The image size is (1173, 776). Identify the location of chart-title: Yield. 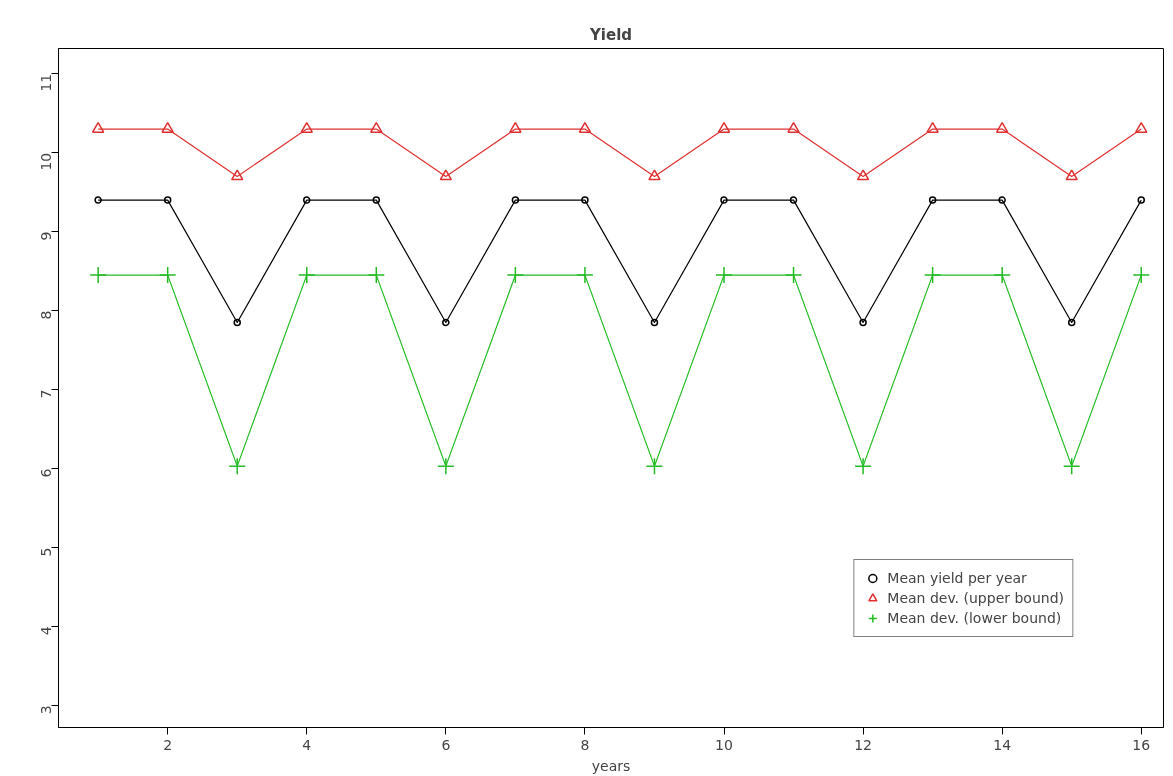
(610, 34).